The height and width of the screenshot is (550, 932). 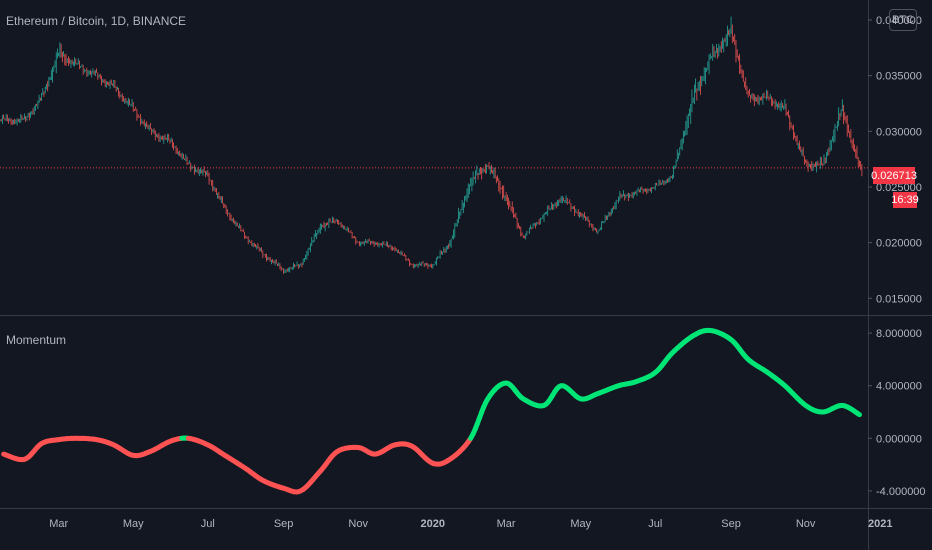 What do you see at coordinates (96, 21) in the screenshot?
I see `chart-title: Ethereum / Bitcoin, 1D, BINANCE` at bounding box center [96, 21].